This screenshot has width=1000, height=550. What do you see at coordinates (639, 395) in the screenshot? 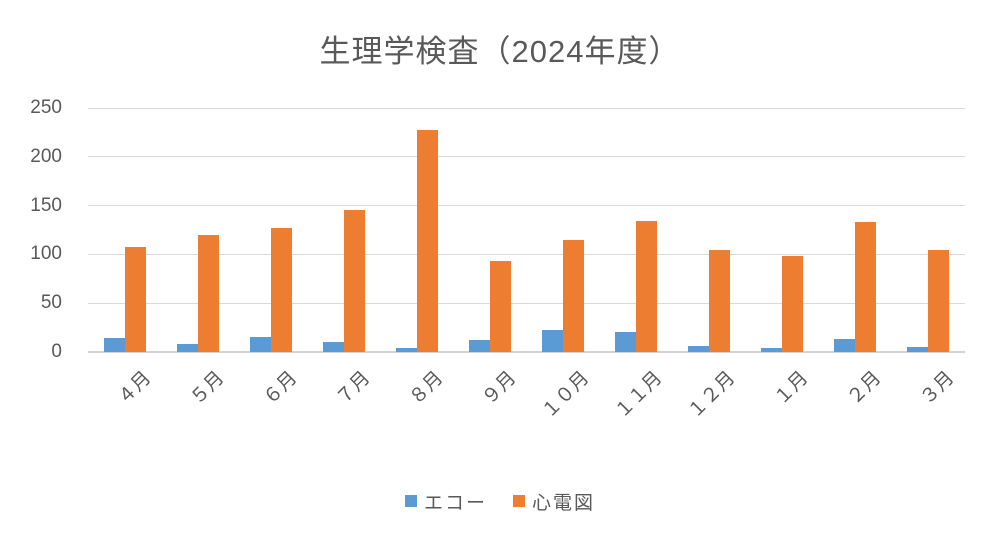
I see `x-axis-tick-label: １１月` at bounding box center [639, 395].